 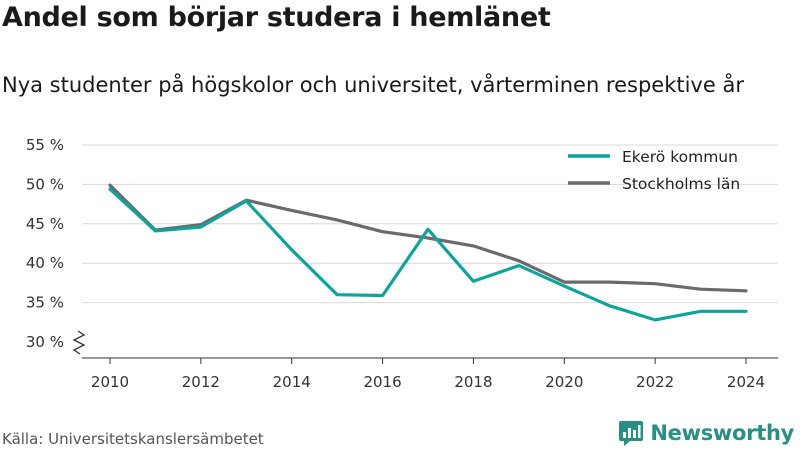 I want to click on x-tick-label: 2010, so click(x=110, y=382).